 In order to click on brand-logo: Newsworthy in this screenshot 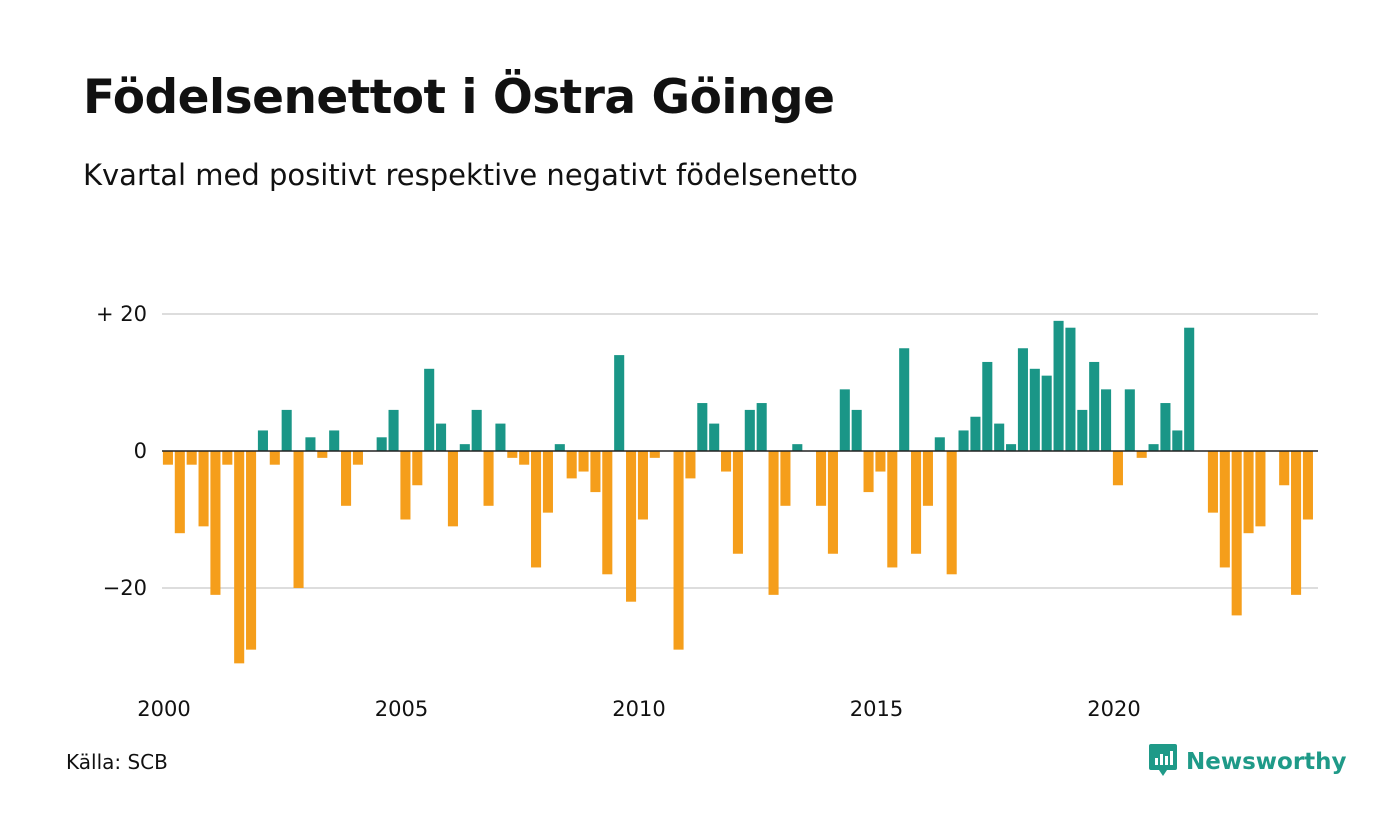, I will do `click(1247, 762)`.